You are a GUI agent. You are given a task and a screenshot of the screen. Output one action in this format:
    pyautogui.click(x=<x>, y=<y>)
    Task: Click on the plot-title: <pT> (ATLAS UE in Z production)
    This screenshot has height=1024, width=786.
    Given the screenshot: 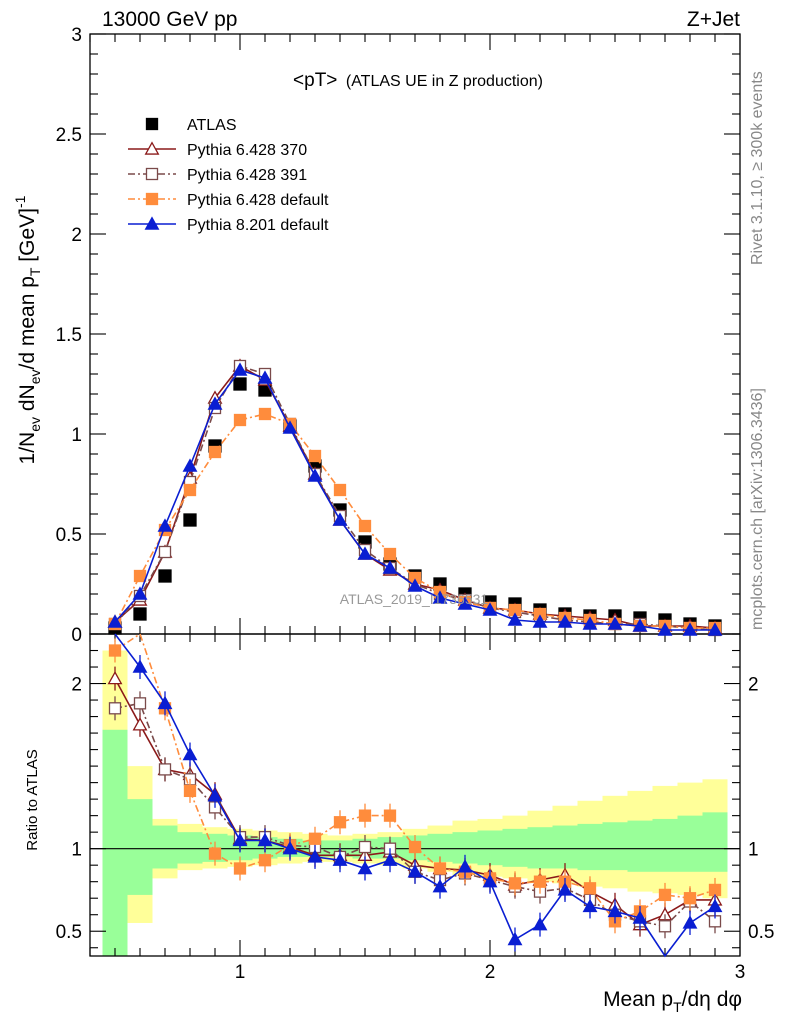 What is the action you would take?
    pyautogui.click(x=418, y=80)
    